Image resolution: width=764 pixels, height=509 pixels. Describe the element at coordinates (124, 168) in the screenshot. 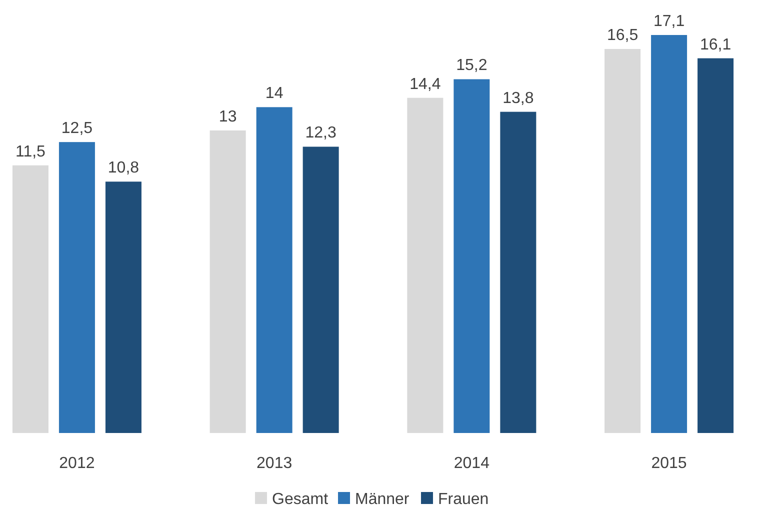

I see `data-label: 10,8` at that location.